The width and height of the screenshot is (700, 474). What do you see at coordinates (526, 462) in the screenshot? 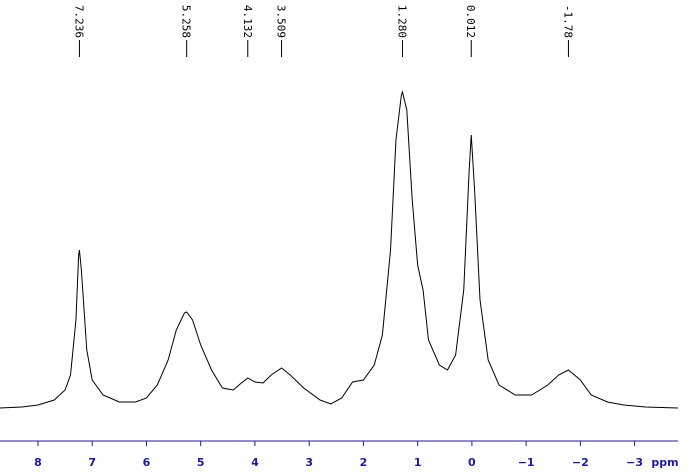
I see `x-tick-label: −1` at bounding box center [526, 462].